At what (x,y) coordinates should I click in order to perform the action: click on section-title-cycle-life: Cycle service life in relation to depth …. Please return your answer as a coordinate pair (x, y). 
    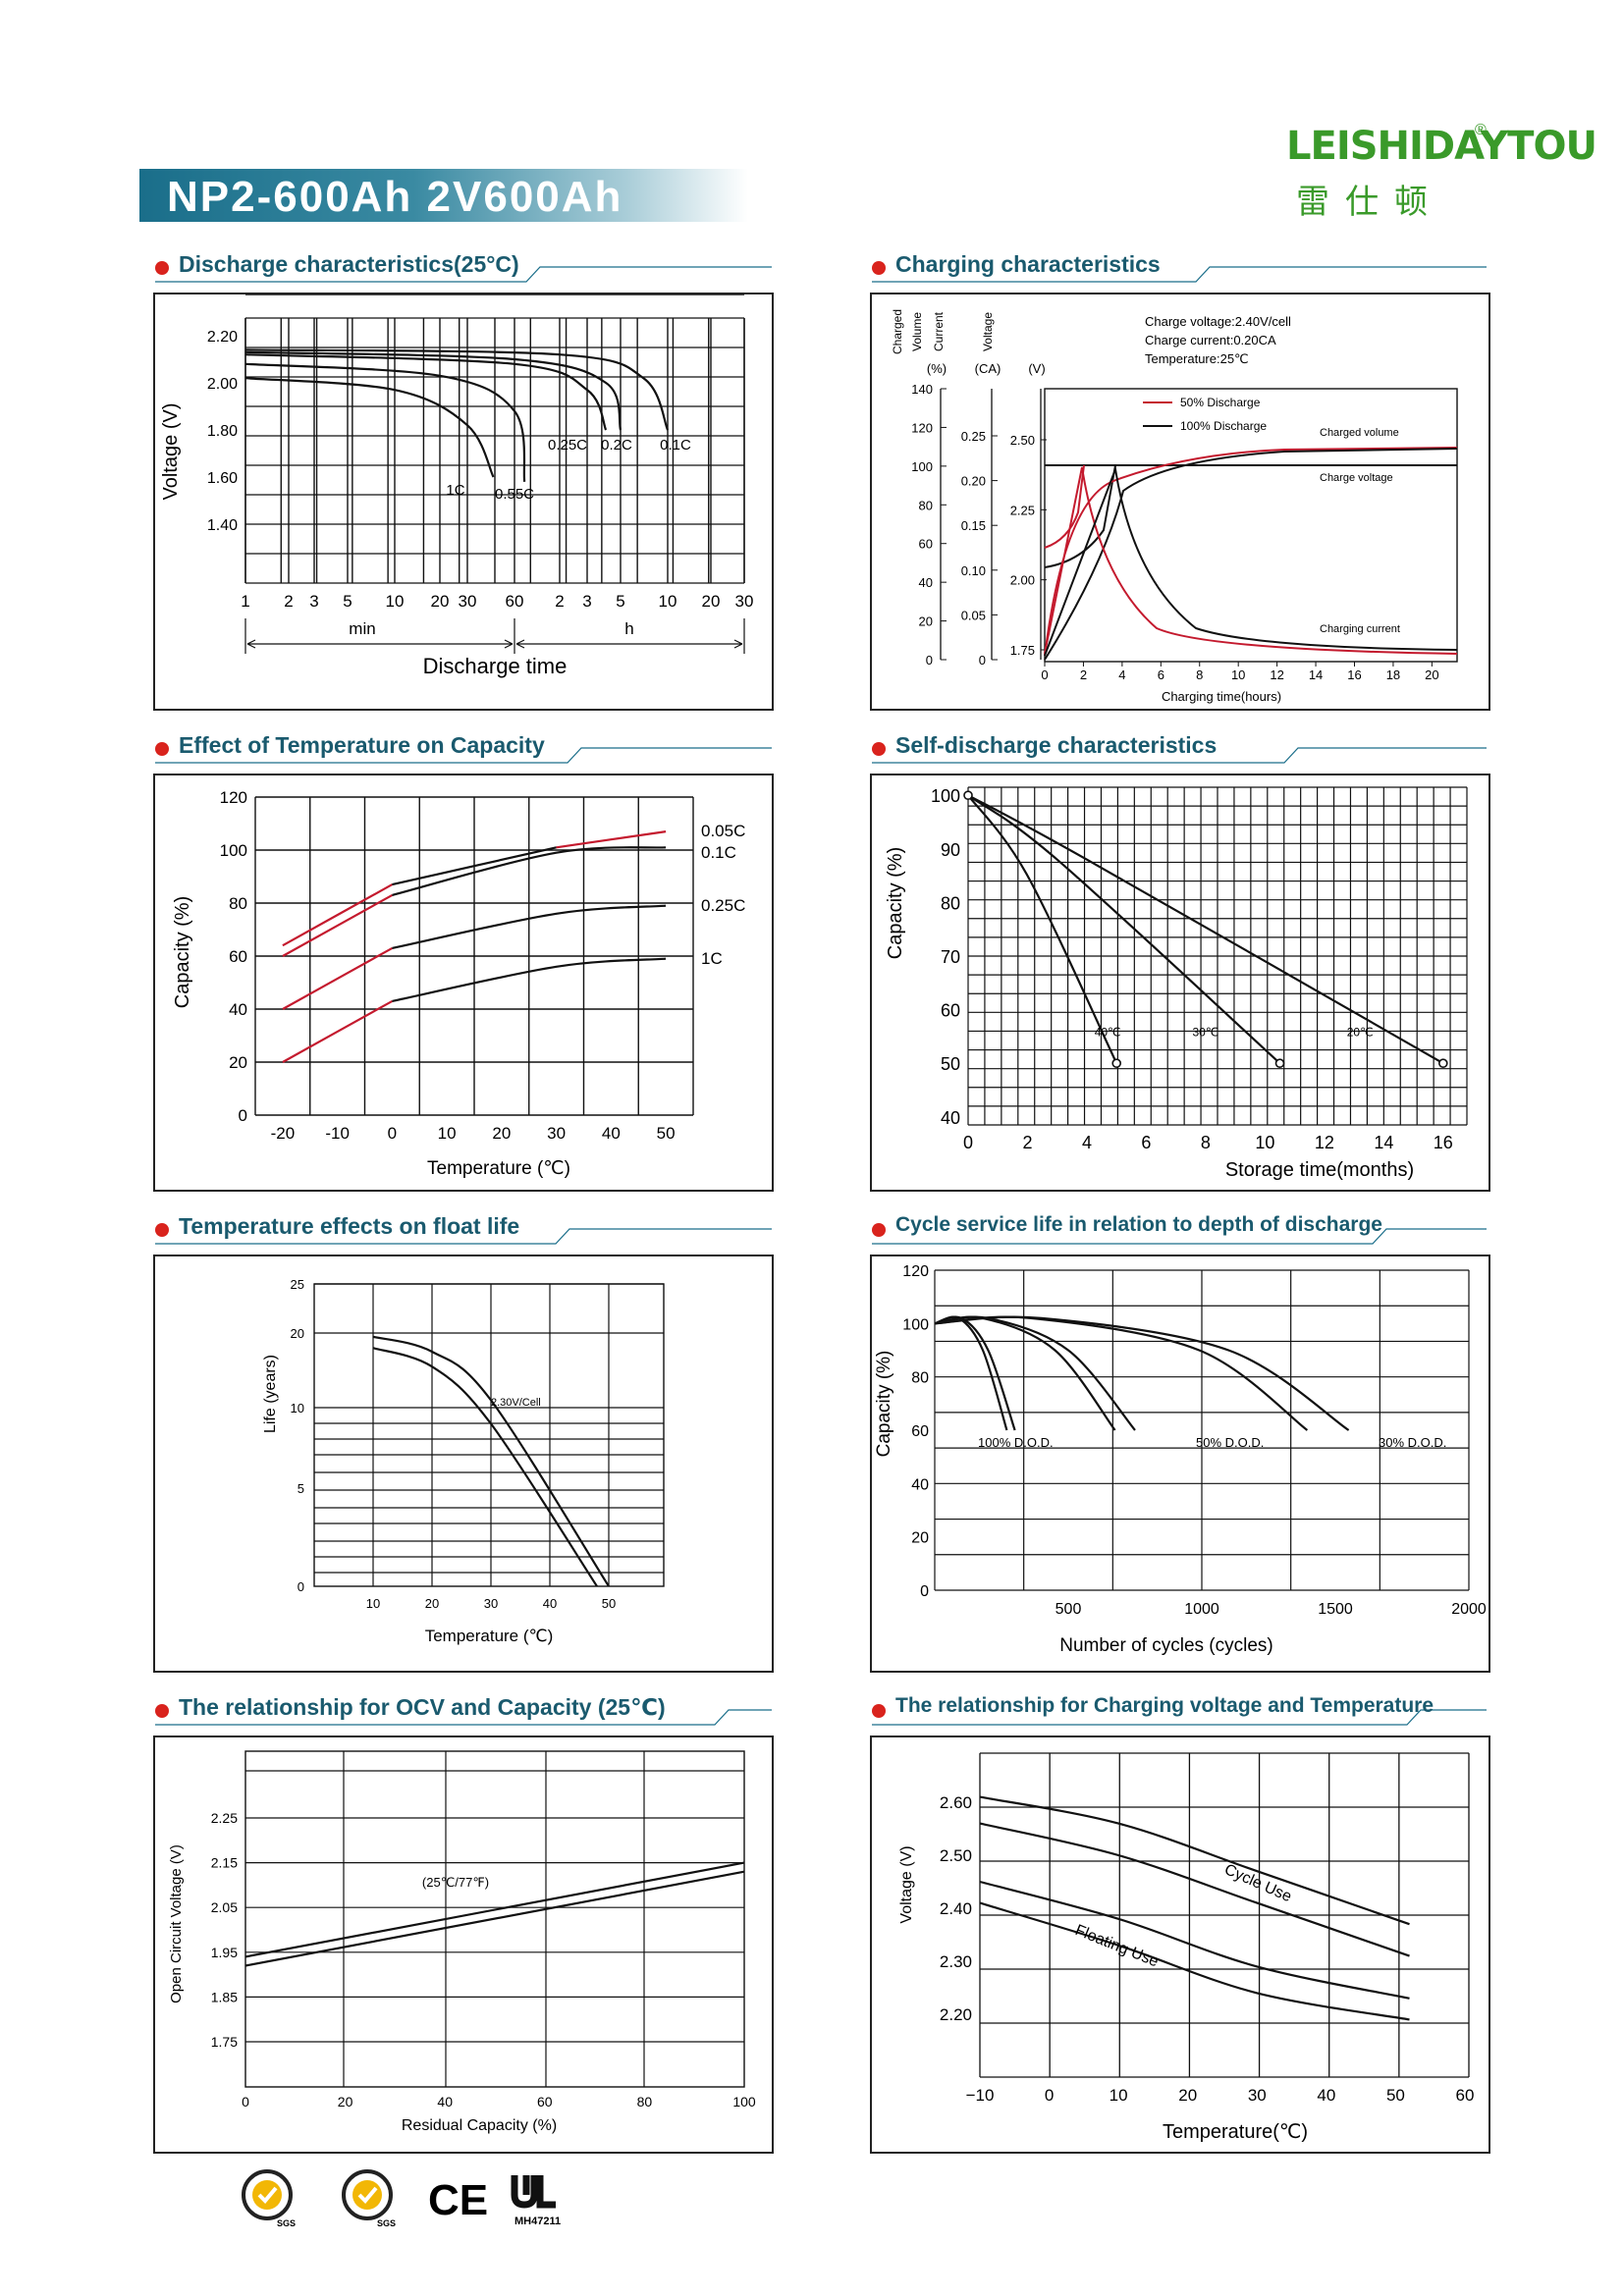
    Looking at the image, I should click on (1186, 1233).